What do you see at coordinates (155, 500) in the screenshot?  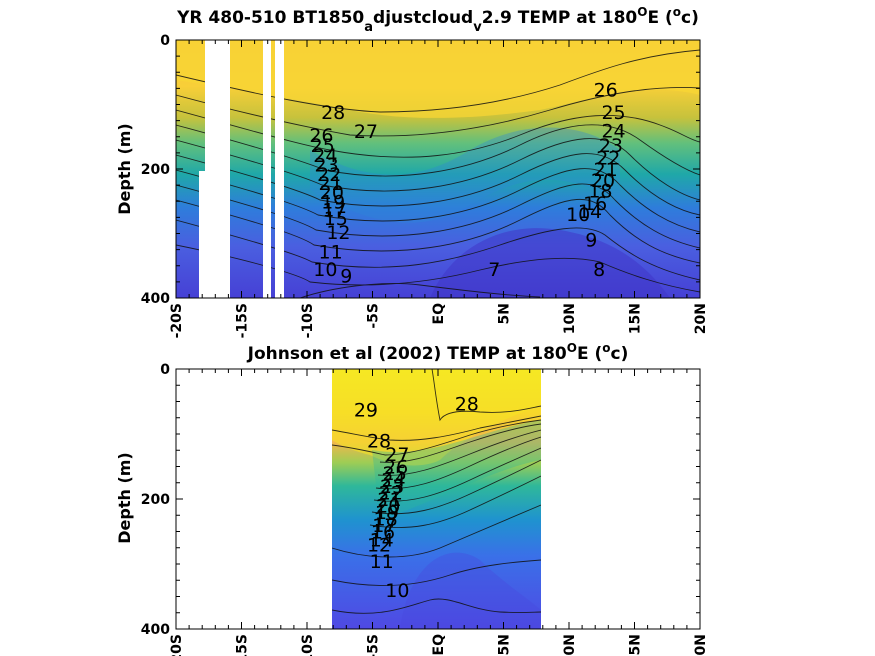 I see `bottom-y-tick-label: 200` at bounding box center [155, 500].